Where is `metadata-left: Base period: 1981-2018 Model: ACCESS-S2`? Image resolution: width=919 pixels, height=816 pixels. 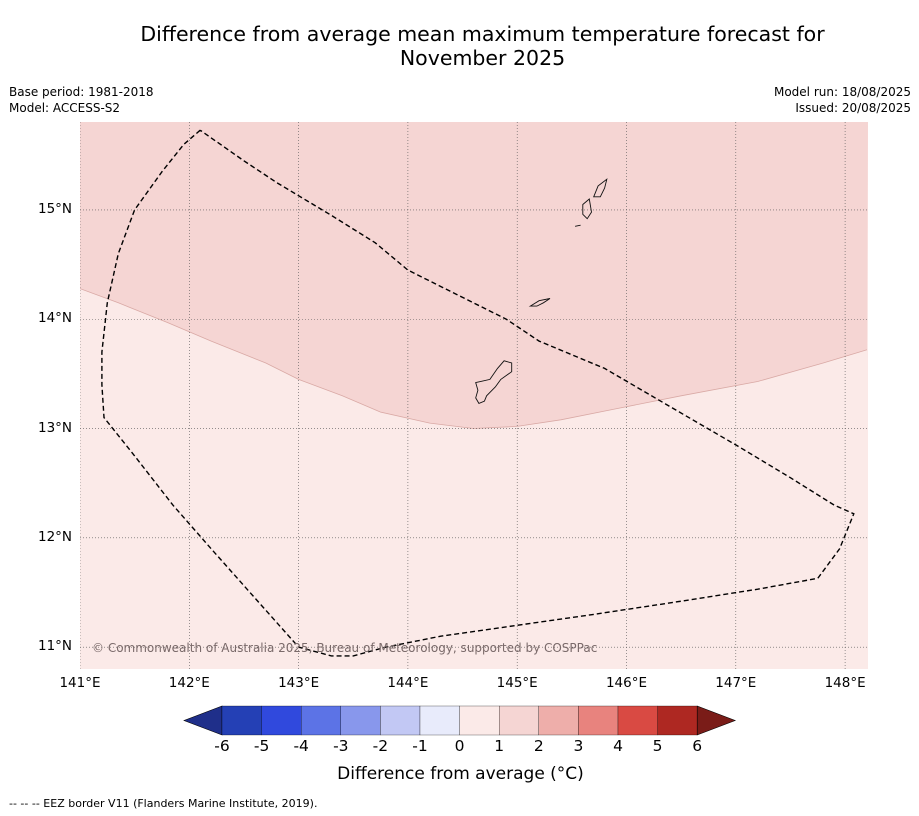 metadata-left: Base period: 1981-2018 Model: ACCESS-S2 is located at coordinates (81, 100).